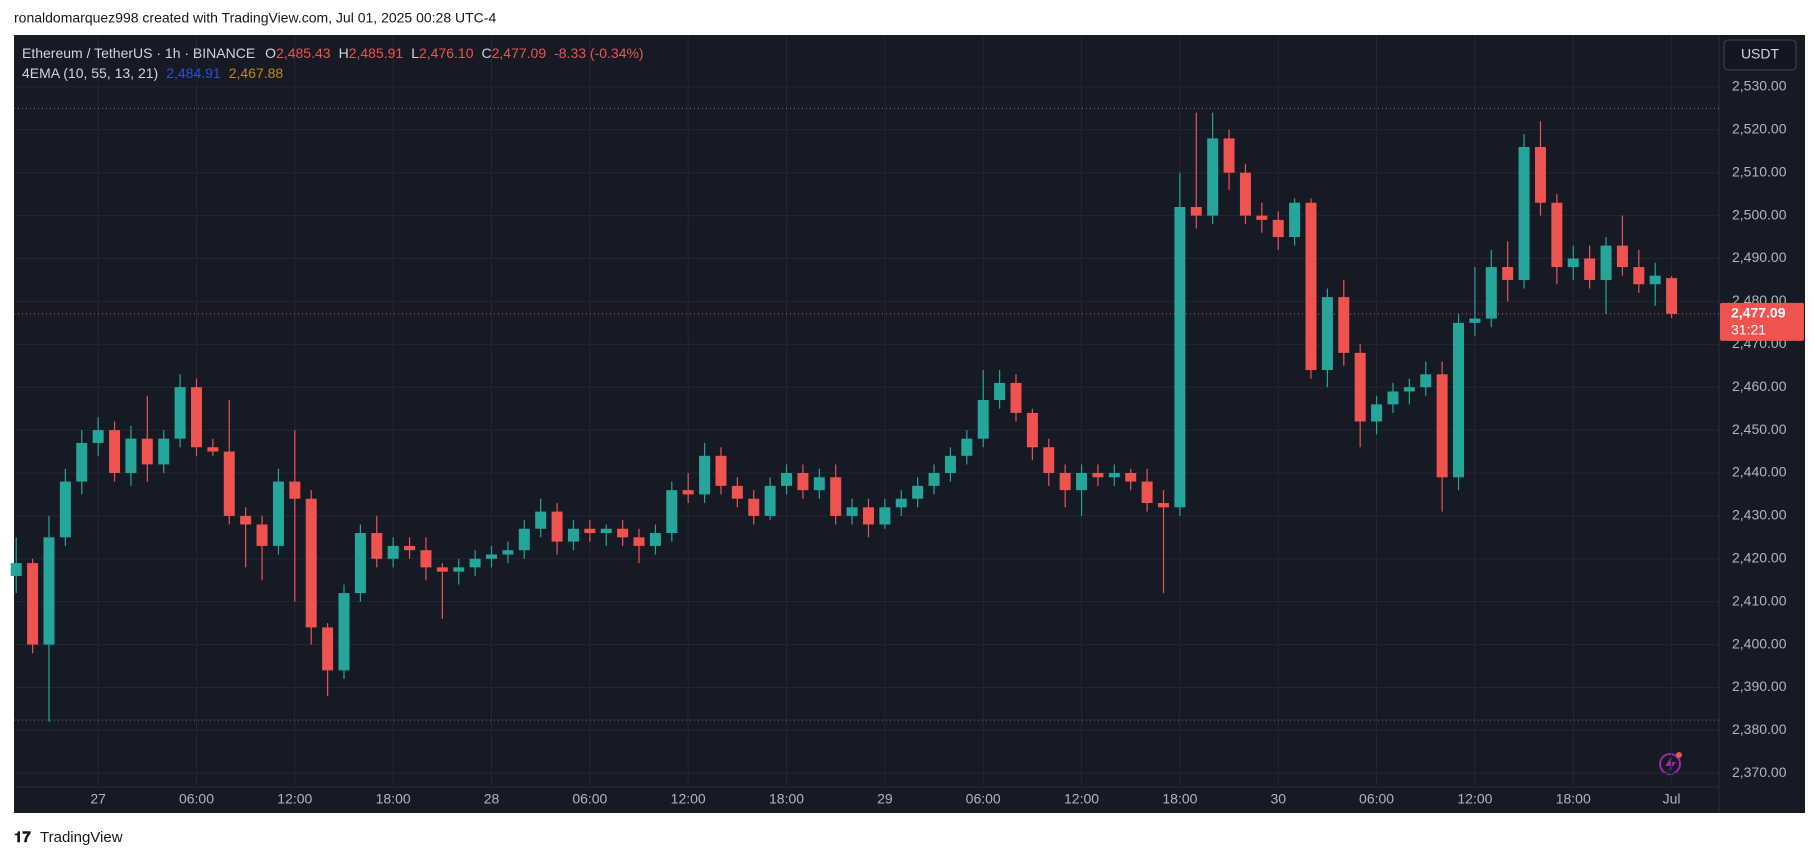  Describe the element at coordinates (1759, 686) in the screenshot. I see `y-tick-label: 2,390.00` at that location.